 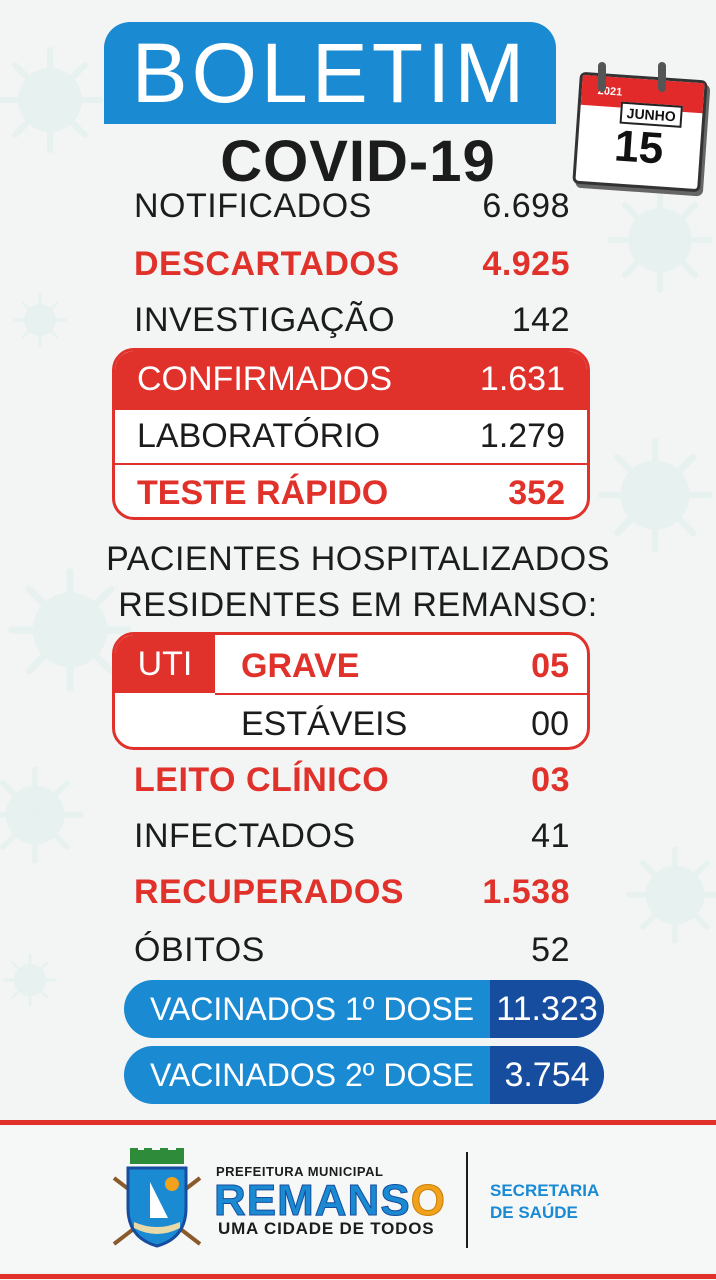 I want to click on stat-row-obitos: ÓBITOS 52, so click(x=352, y=950).